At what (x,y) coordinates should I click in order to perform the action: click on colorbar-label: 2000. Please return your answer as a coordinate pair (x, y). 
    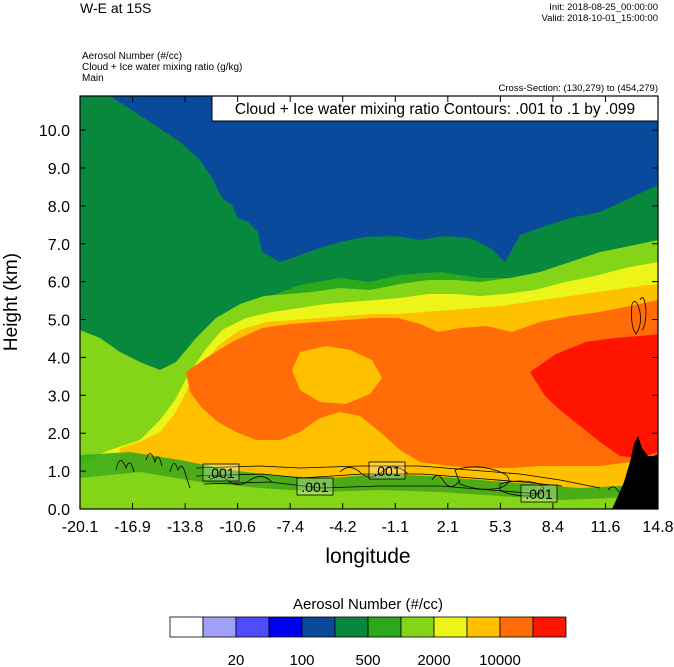
    Looking at the image, I should click on (433, 659).